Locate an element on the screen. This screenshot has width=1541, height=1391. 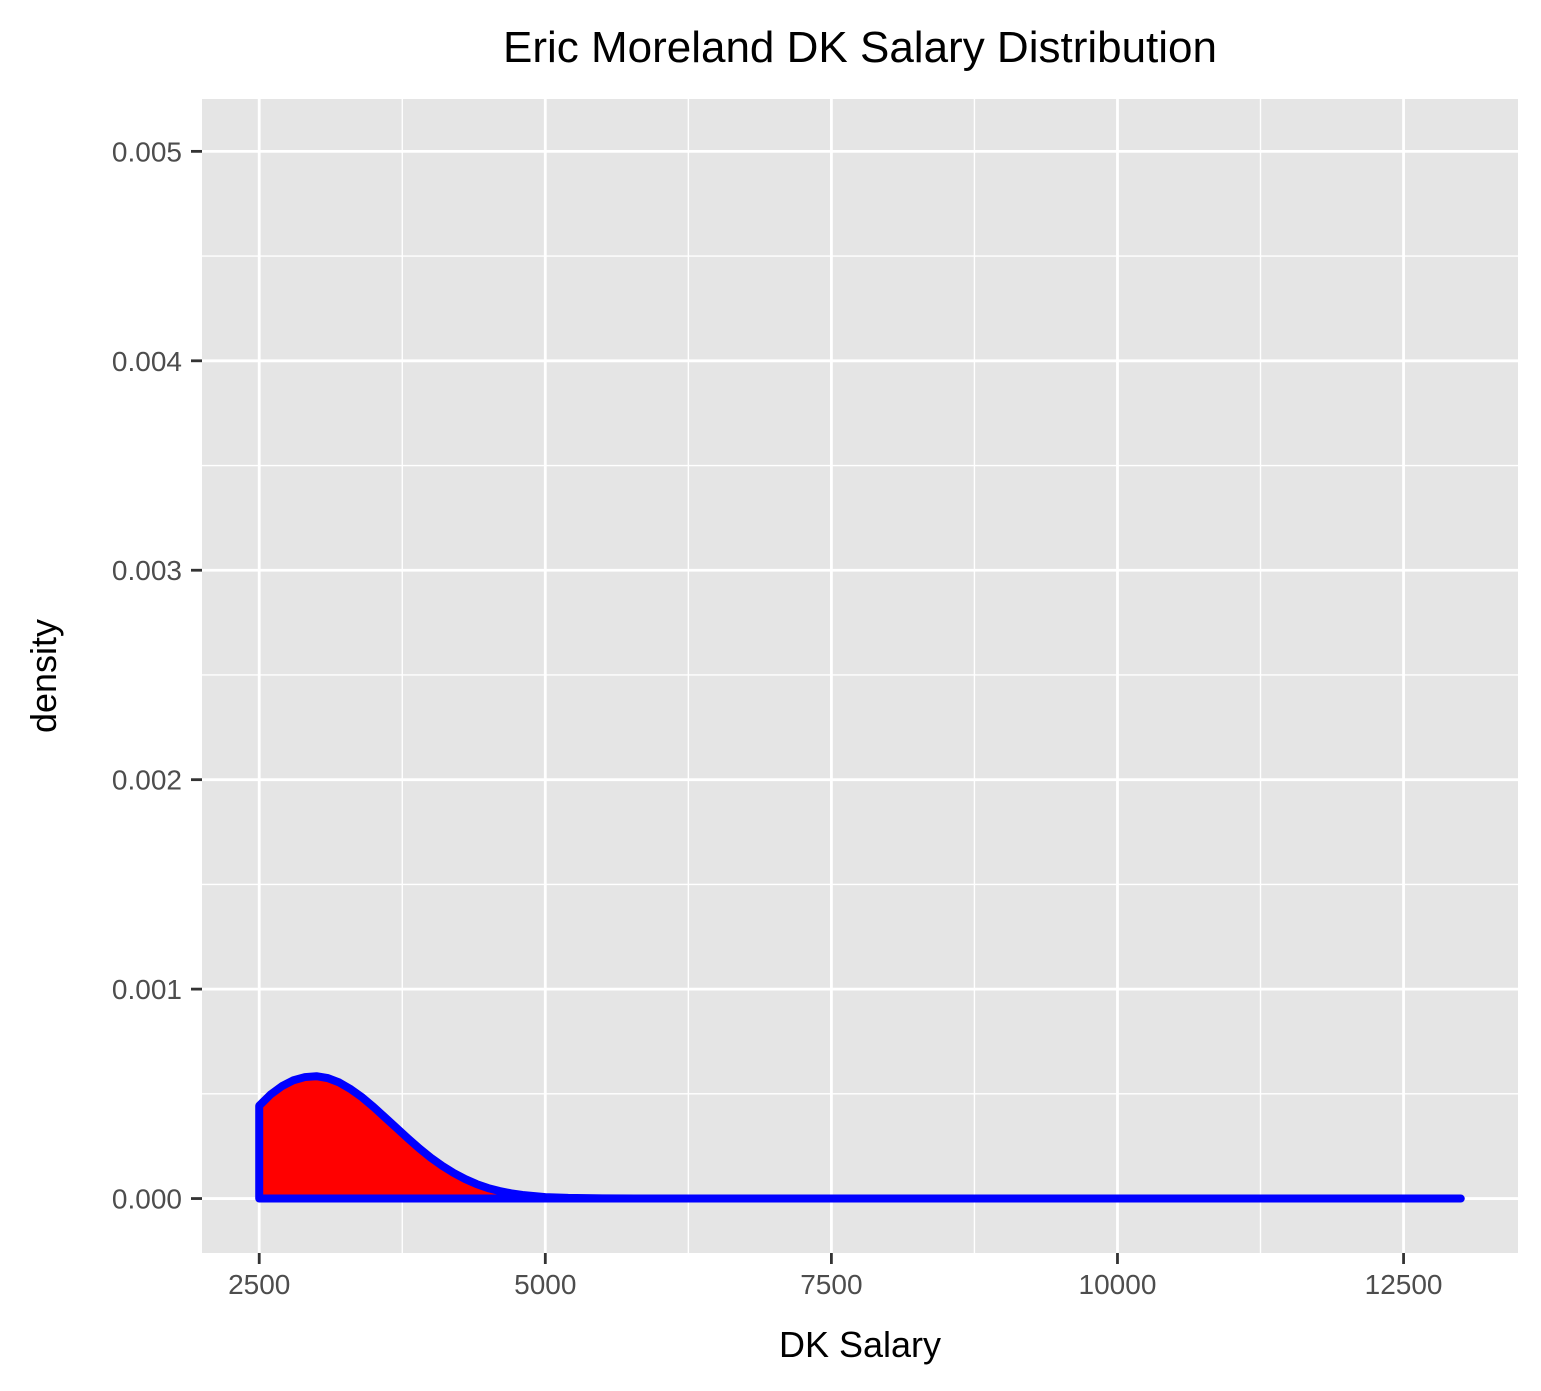
density-area is located at coordinates (459, 1137).